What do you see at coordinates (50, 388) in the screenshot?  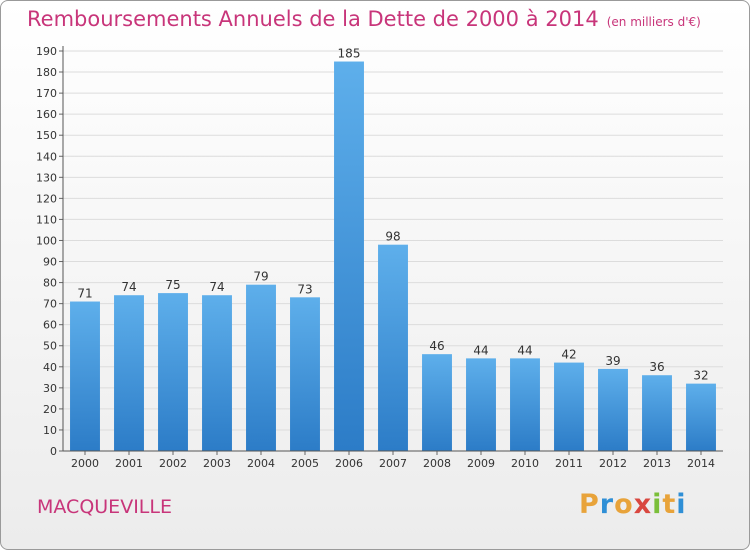 I see `y-tick-label: 30` at bounding box center [50, 388].